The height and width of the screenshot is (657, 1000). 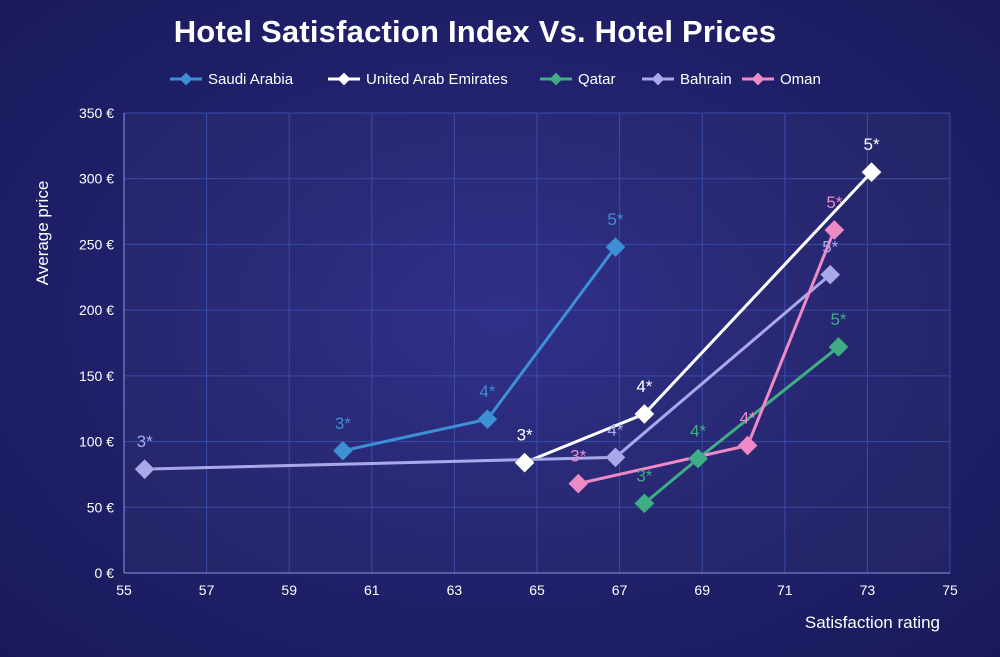 What do you see at coordinates (96, 179) in the screenshot?
I see `y-tick-label: 300 €` at bounding box center [96, 179].